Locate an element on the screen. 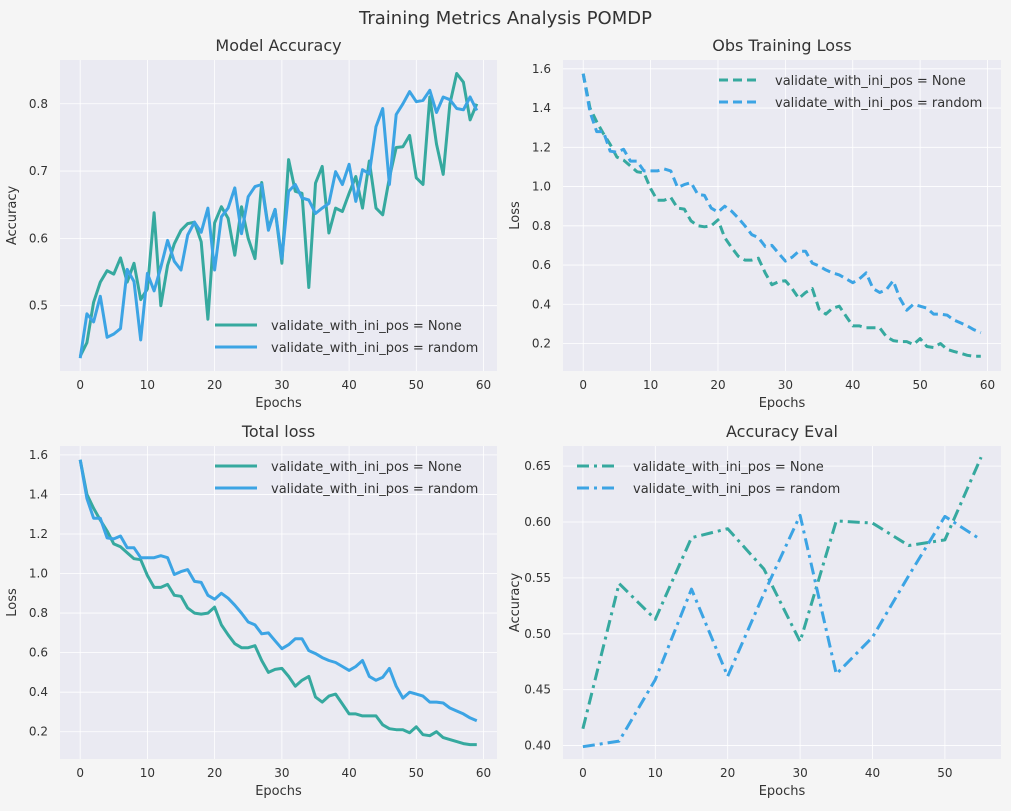 The width and height of the screenshot is (1011, 811). figure-title: Training Metrics Analysis POMDP is located at coordinates (505, 18).